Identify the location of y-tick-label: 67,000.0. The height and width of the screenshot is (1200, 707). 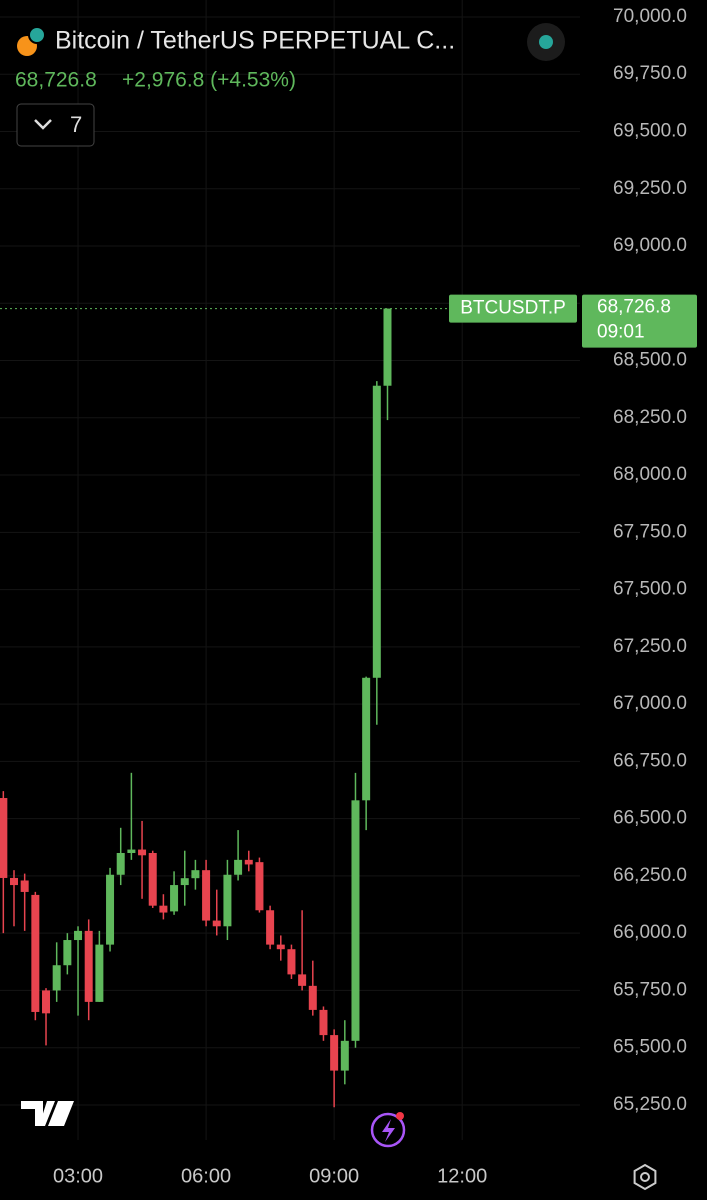
(650, 703).